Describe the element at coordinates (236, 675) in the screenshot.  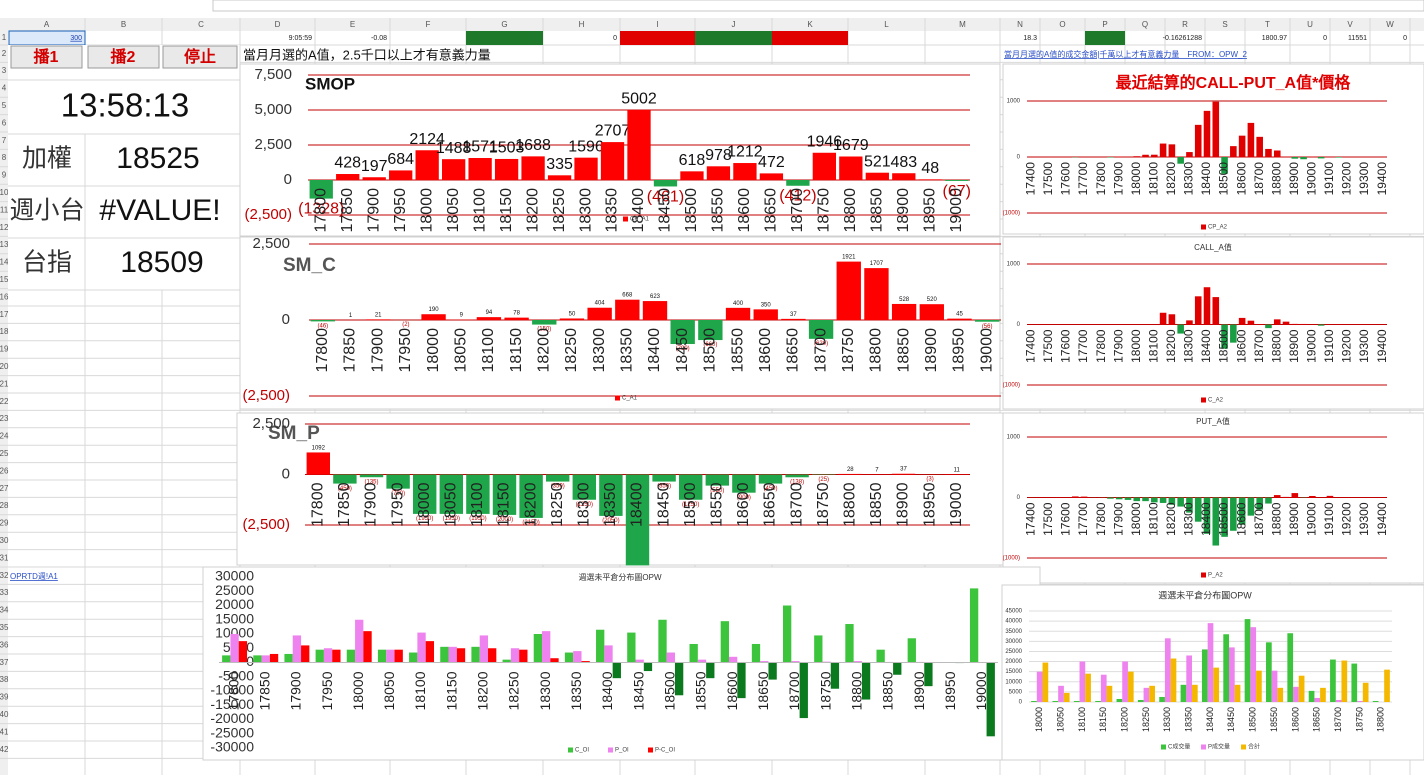
I see `y-tick-label: -5000` at that location.